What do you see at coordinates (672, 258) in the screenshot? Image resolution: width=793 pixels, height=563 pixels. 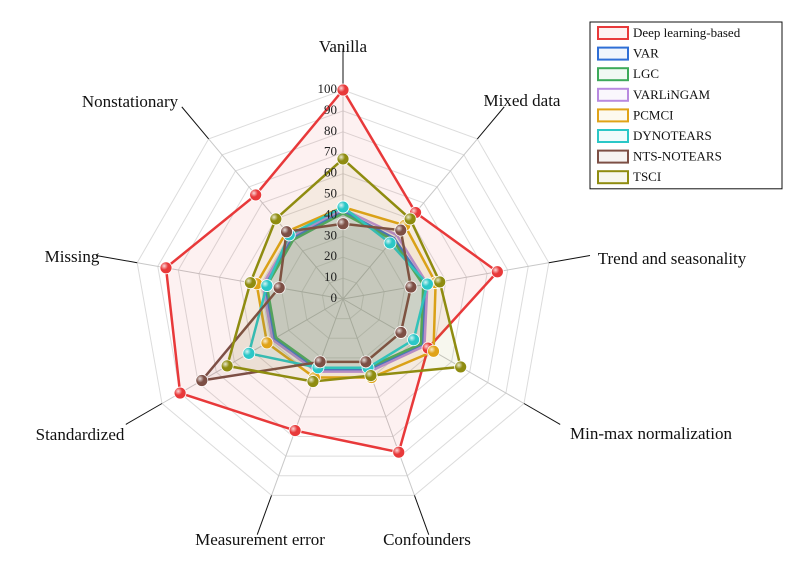 I see `axis-label: Trend and seasonality` at bounding box center [672, 258].